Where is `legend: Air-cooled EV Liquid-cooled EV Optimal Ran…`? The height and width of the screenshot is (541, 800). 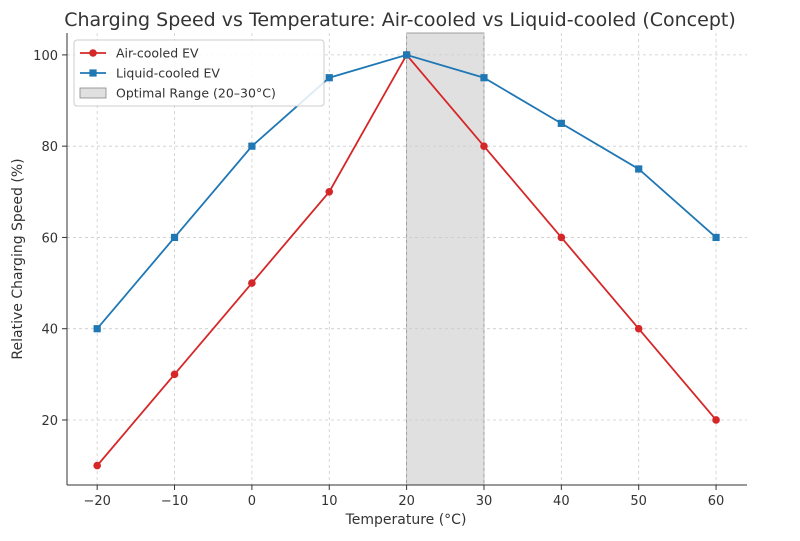 legend: Air-cooled EV Liquid-cooled EV Optimal Ran… is located at coordinates (199, 73).